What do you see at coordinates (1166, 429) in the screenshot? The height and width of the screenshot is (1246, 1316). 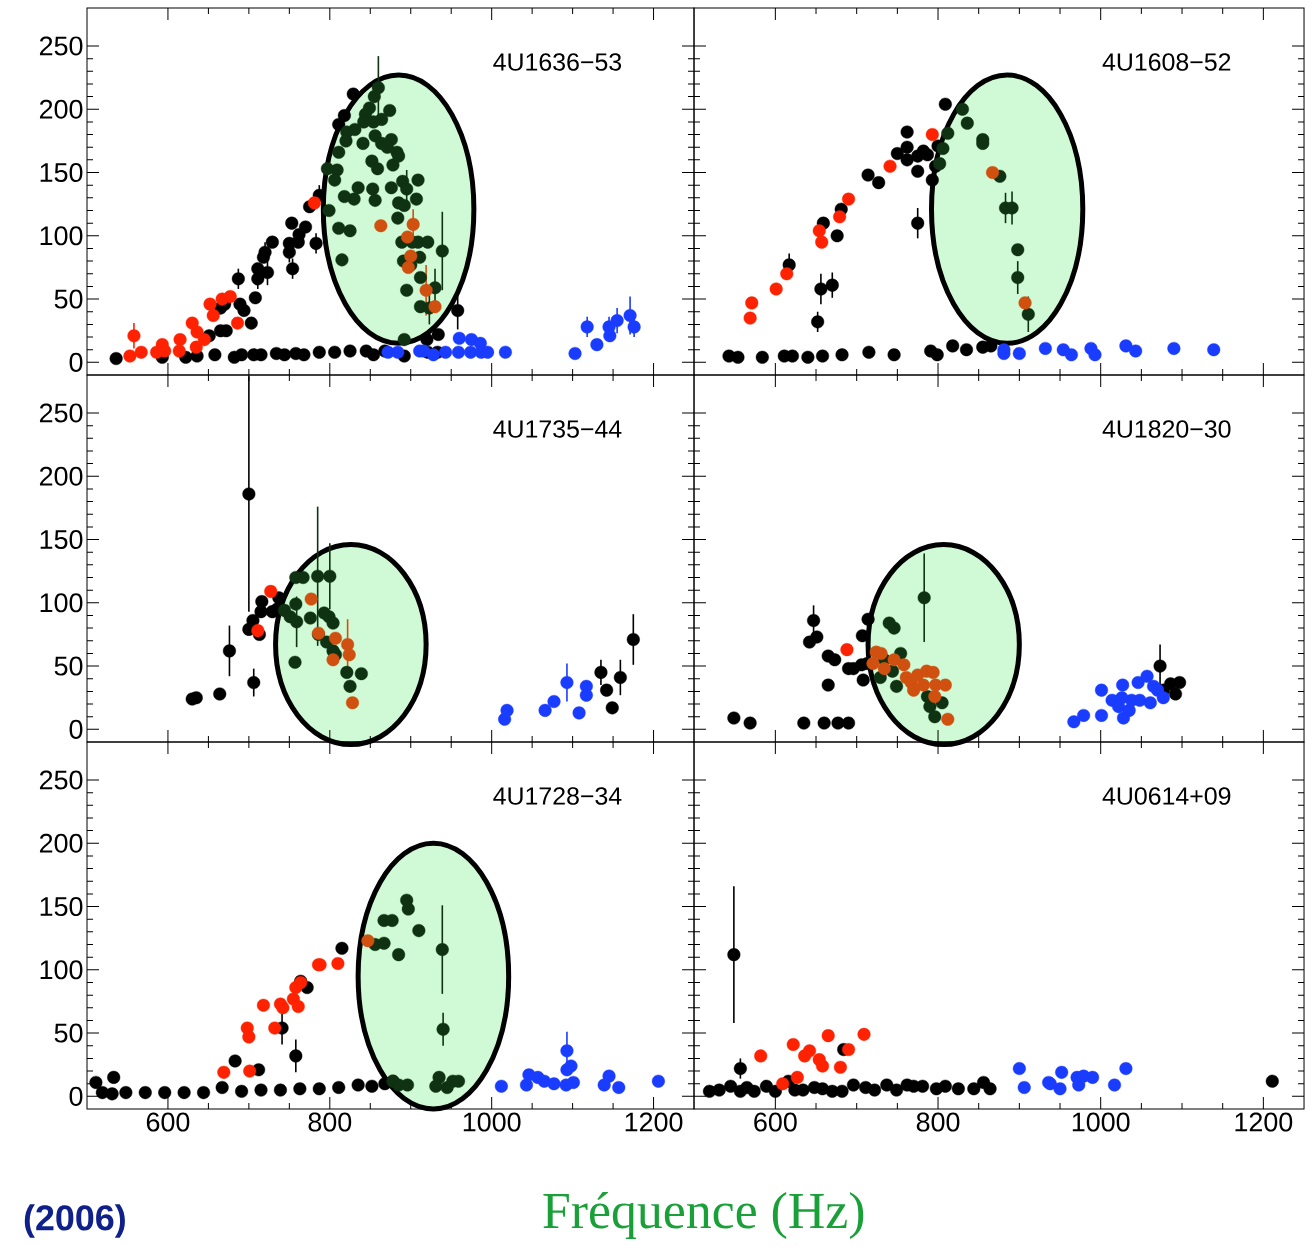 I see `annotation: 4U1820−30` at bounding box center [1166, 429].